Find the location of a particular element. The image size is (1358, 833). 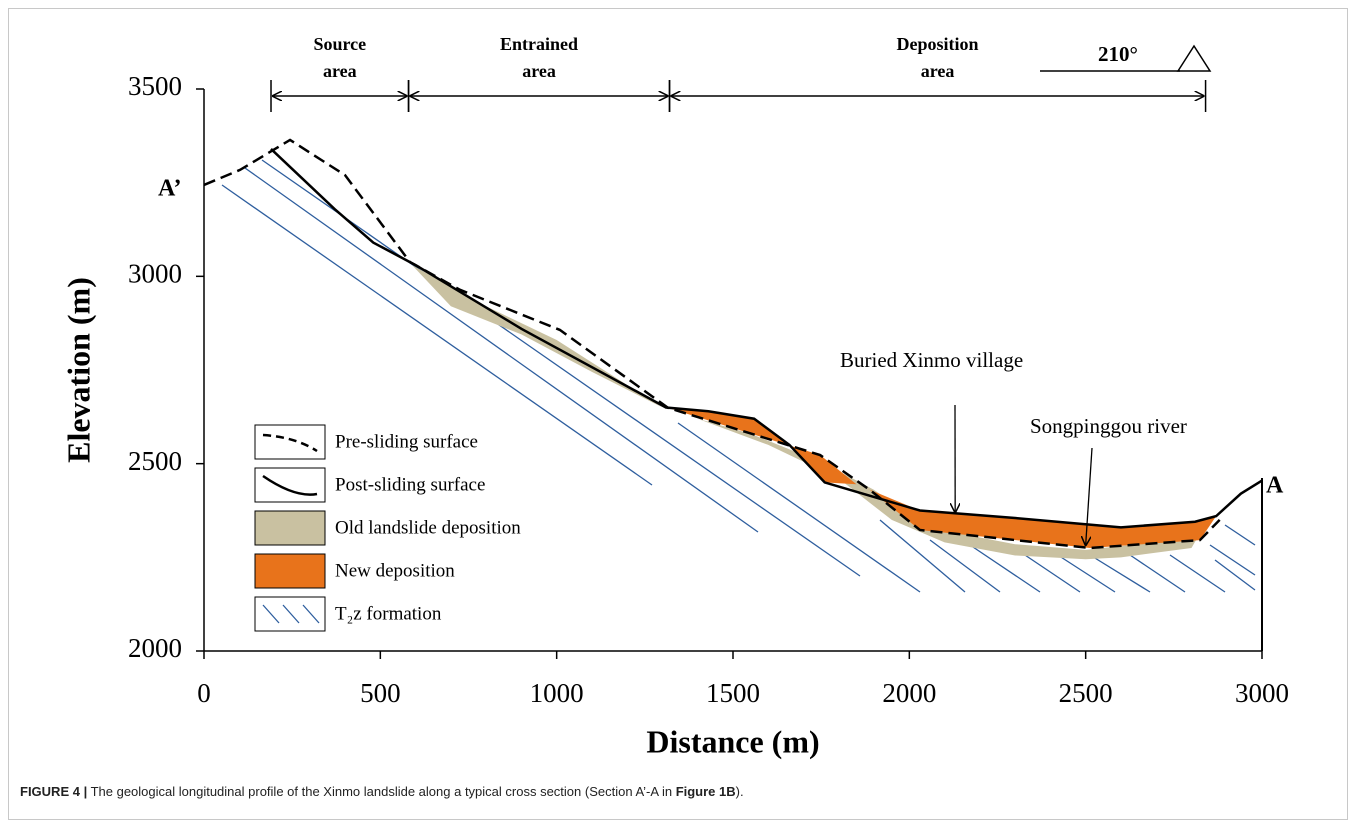

zone-label: Entrained is located at coordinates (539, 44).